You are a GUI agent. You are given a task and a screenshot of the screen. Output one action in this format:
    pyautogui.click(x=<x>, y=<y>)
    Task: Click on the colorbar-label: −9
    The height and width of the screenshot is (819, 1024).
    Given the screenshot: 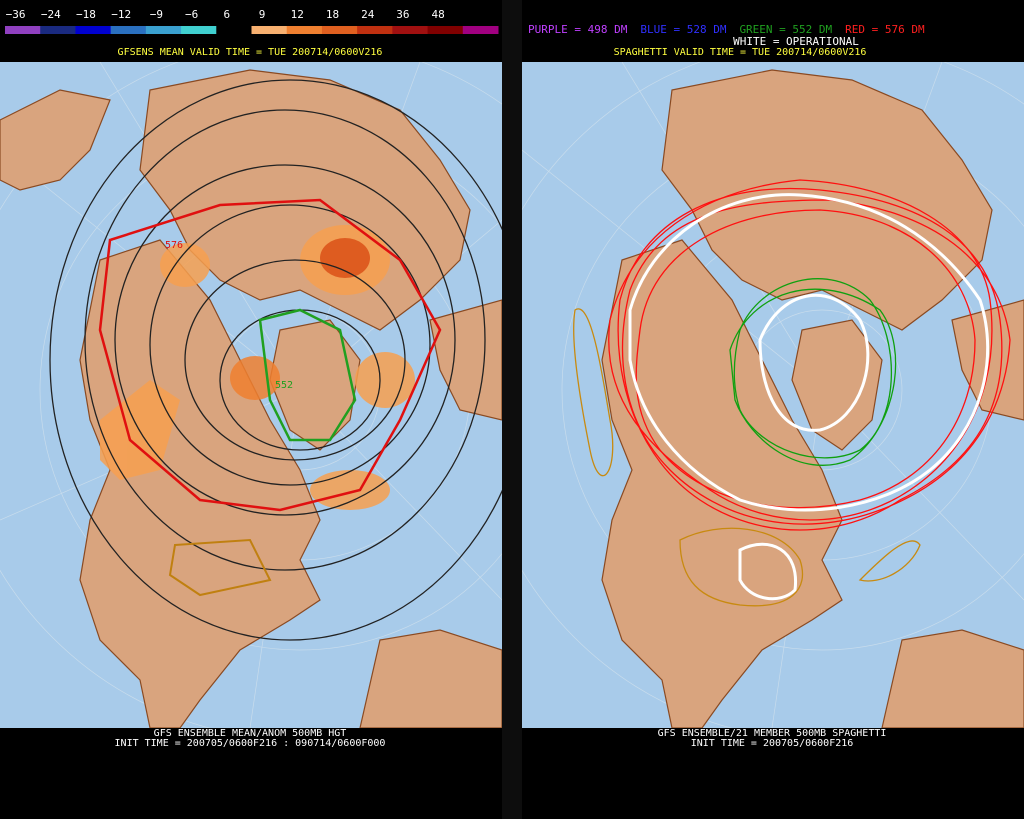 What is the action you would take?
    pyautogui.click(x=156, y=14)
    